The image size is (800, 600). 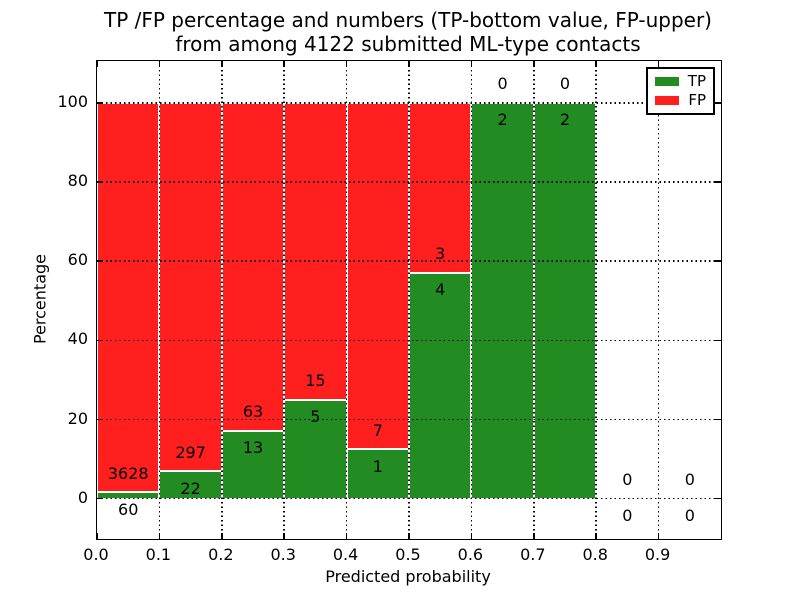 I want to click on fp-count-label: 3, so click(x=440, y=254).